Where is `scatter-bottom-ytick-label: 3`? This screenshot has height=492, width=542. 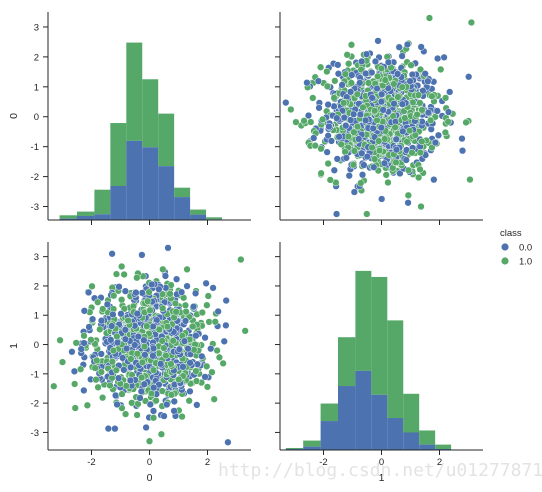 scatter-bottom-ytick-label: 3 is located at coordinates (36, 257).